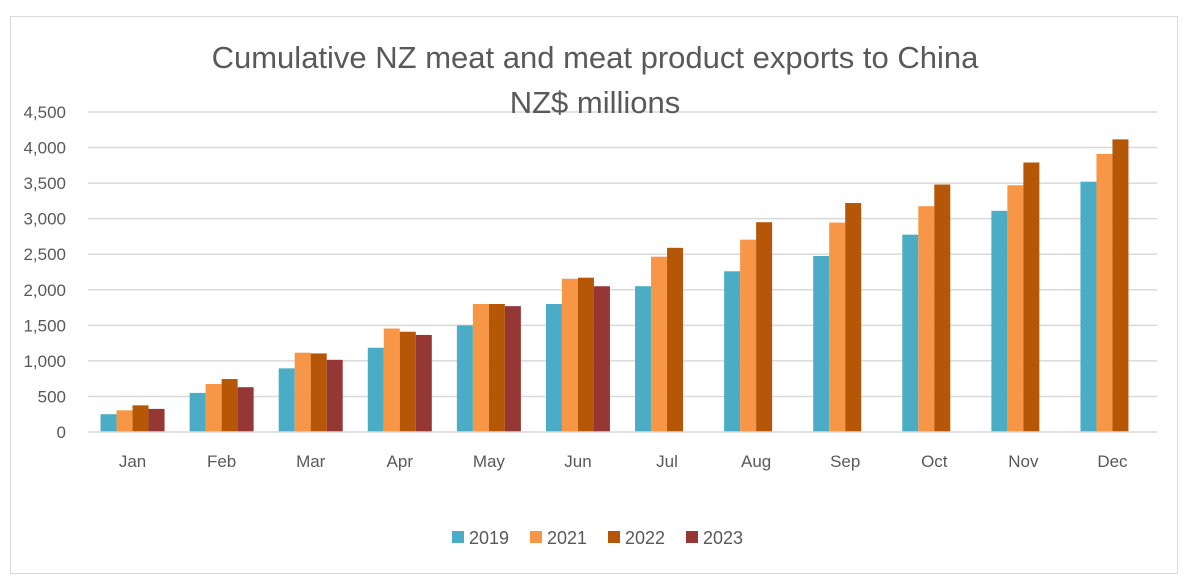  What do you see at coordinates (645, 538) in the screenshot?
I see `legend-label-2022: 2022` at bounding box center [645, 538].